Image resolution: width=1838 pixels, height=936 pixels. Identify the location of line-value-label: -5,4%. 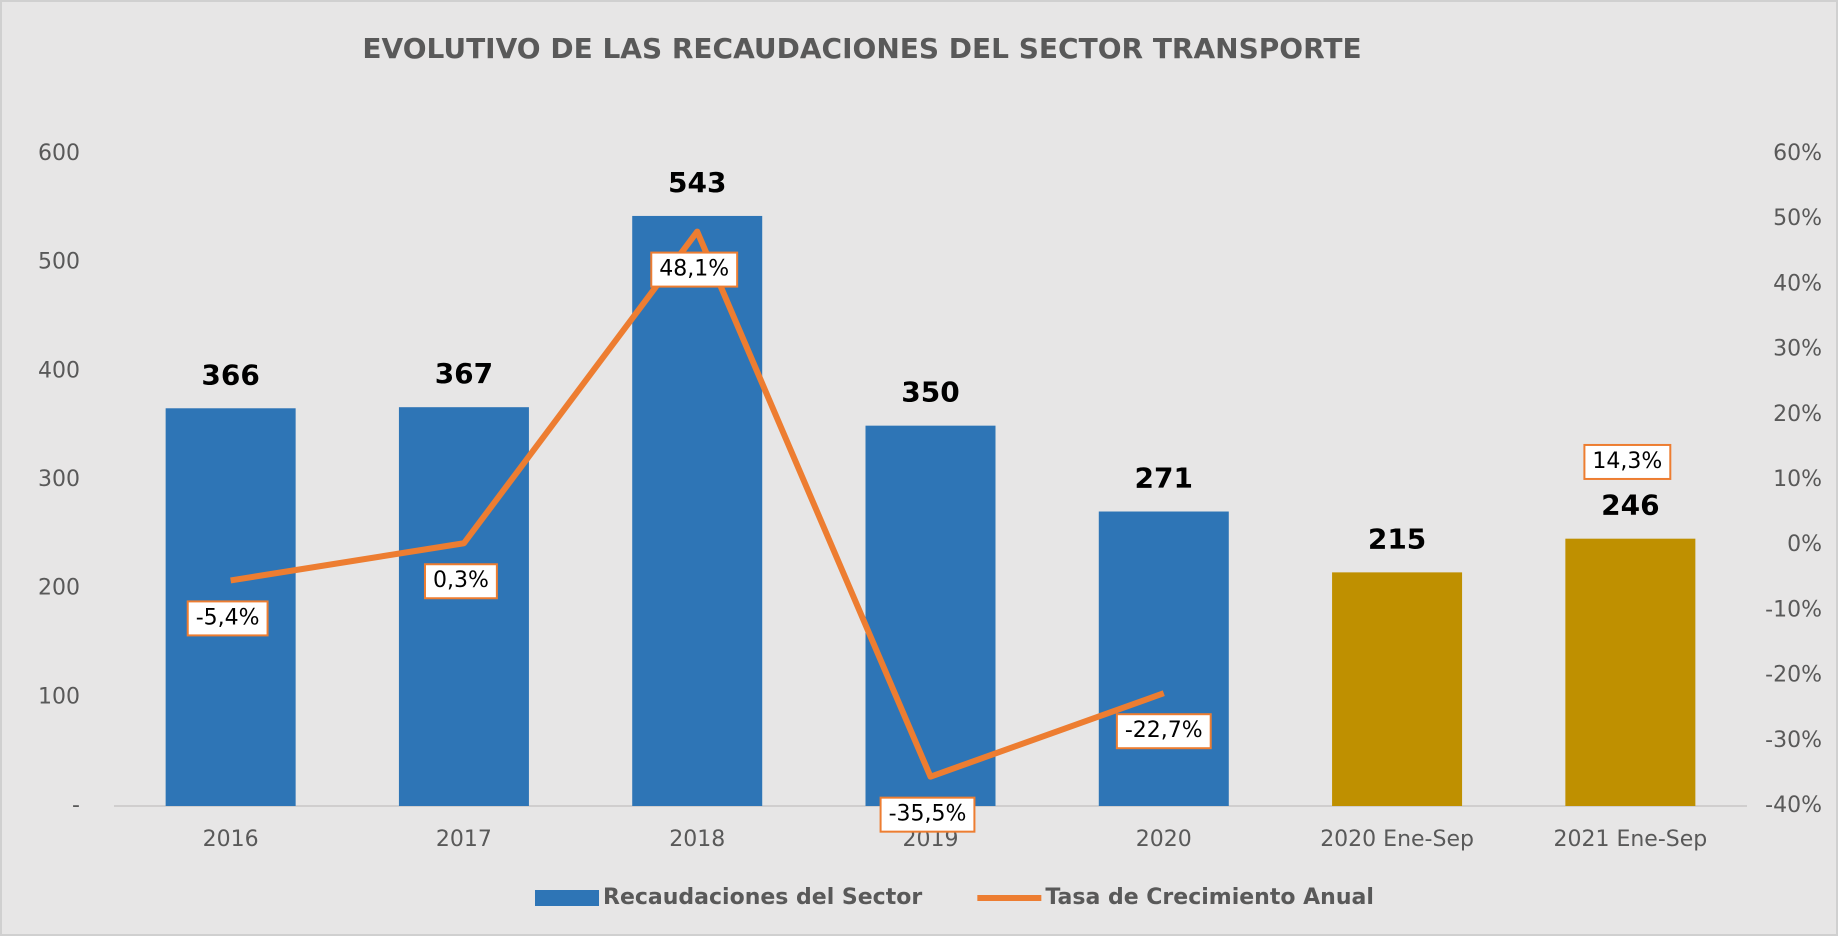
(227, 618).